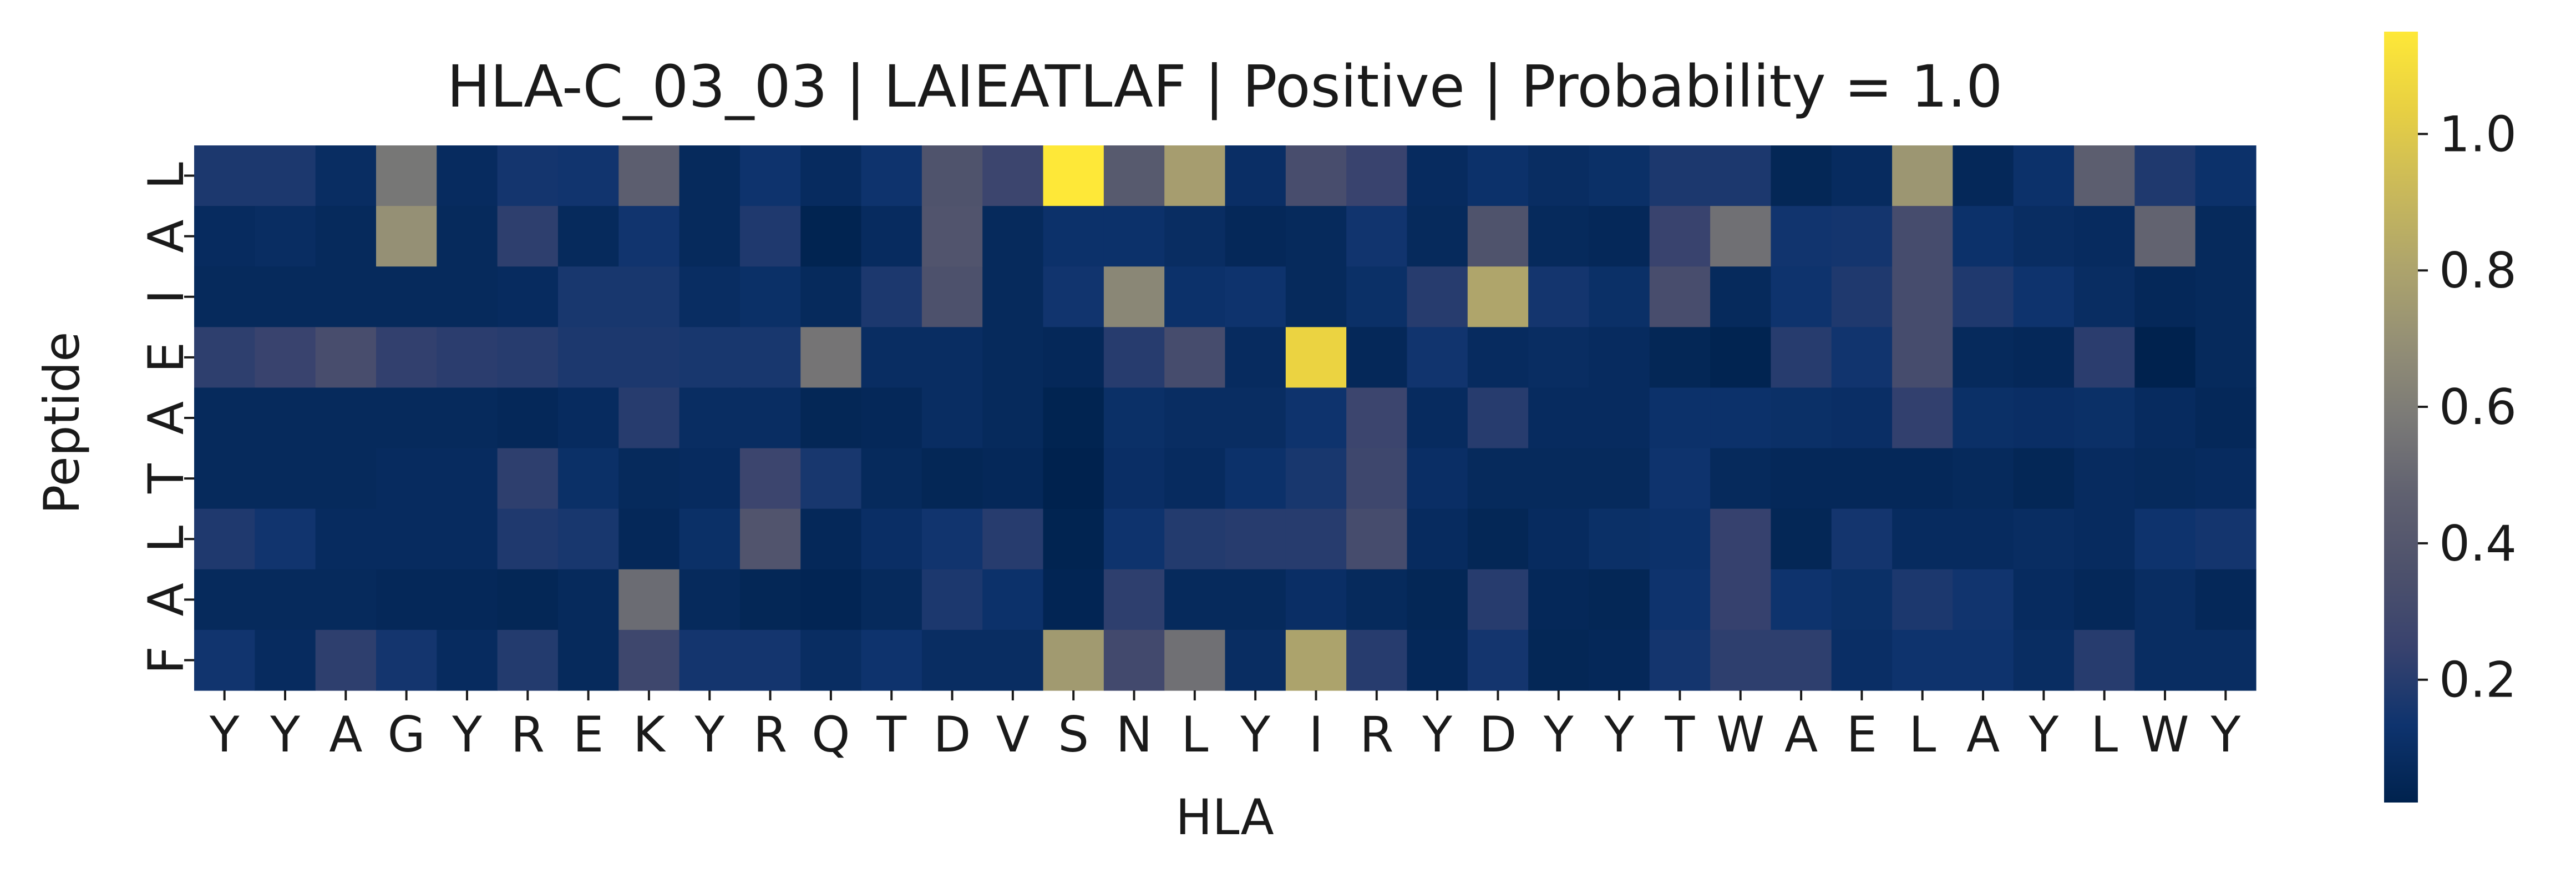 The height and width of the screenshot is (883, 2576). Describe the element at coordinates (1316, 734) in the screenshot. I see `x-tick-label: I` at that location.